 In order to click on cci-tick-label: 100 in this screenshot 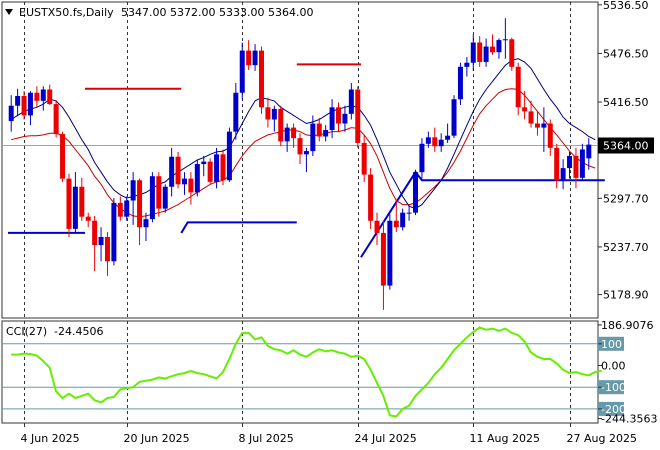, I will do `click(611, 344)`.